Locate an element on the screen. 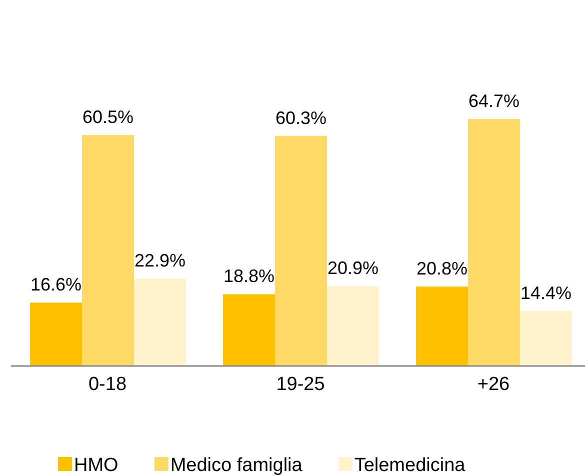 The image size is (585, 476). data-label: 22.9% is located at coordinates (160, 260).